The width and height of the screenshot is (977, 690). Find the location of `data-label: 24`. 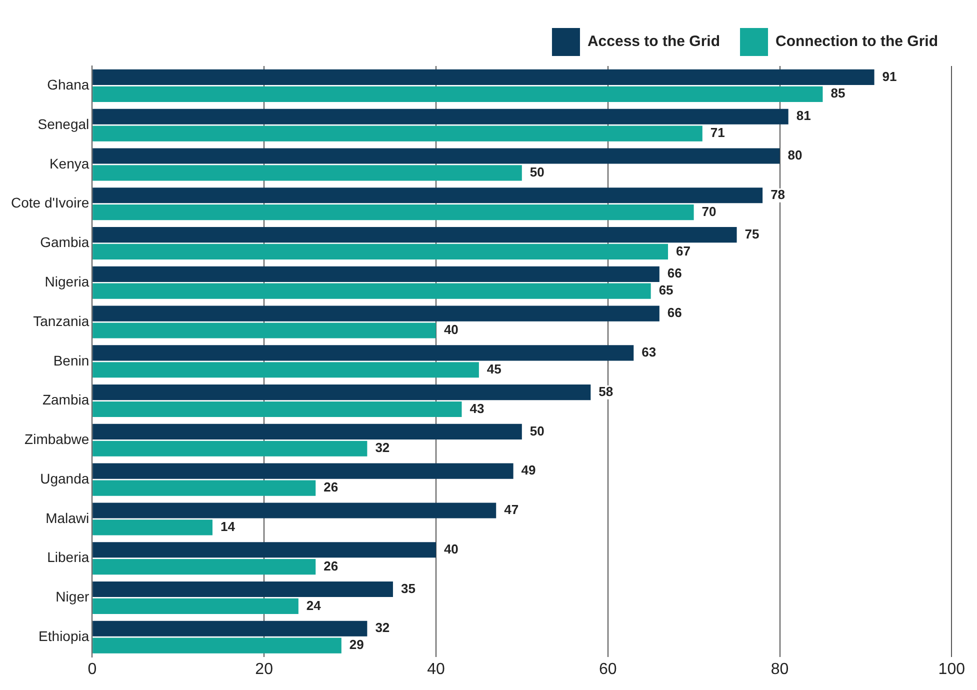

data-label: 24 is located at coordinates (314, 605).